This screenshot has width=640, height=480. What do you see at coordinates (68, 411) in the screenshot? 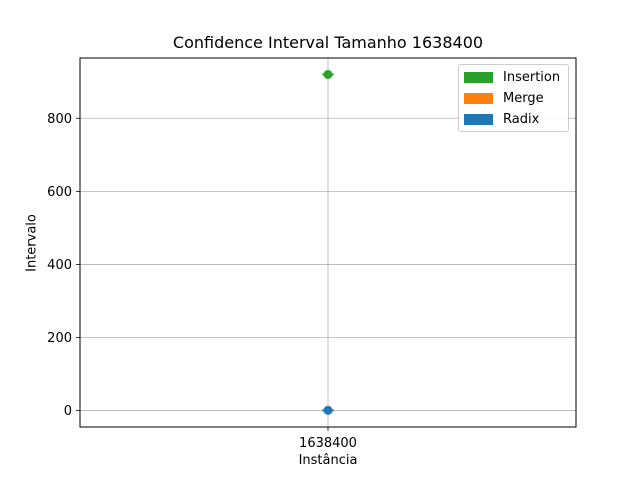
I see `y-tick-label: 0` at bounding box center [68, 411].